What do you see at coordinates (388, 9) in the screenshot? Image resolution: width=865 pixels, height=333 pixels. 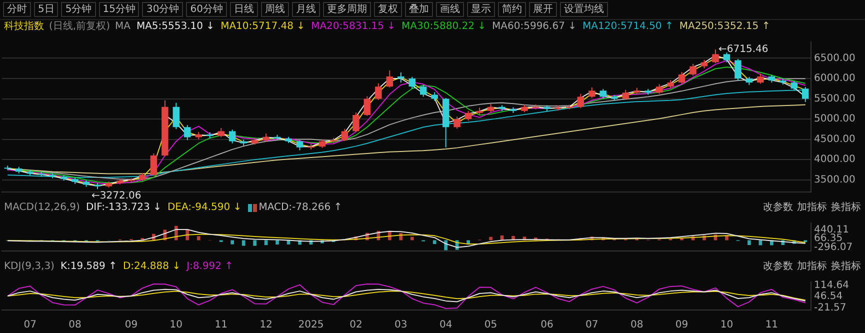 I see `text: 复权` at bounding box center [388, 9].